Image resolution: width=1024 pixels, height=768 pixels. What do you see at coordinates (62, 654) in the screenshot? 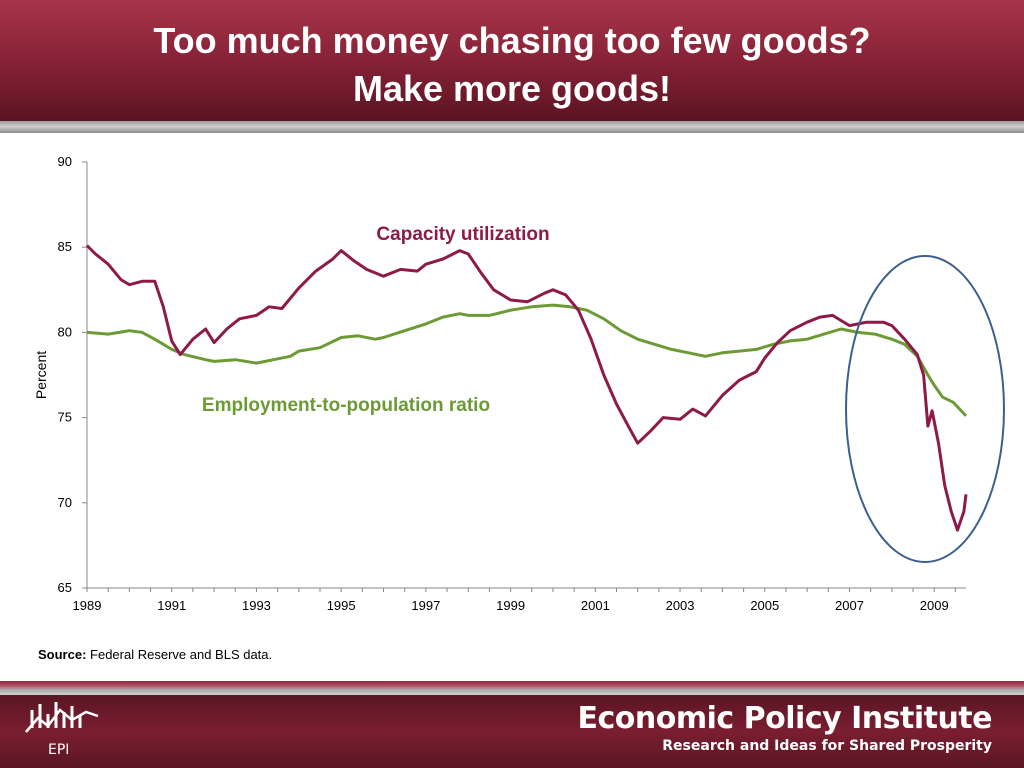
I see `source-label: Source:` at bounding box center [62, 654].